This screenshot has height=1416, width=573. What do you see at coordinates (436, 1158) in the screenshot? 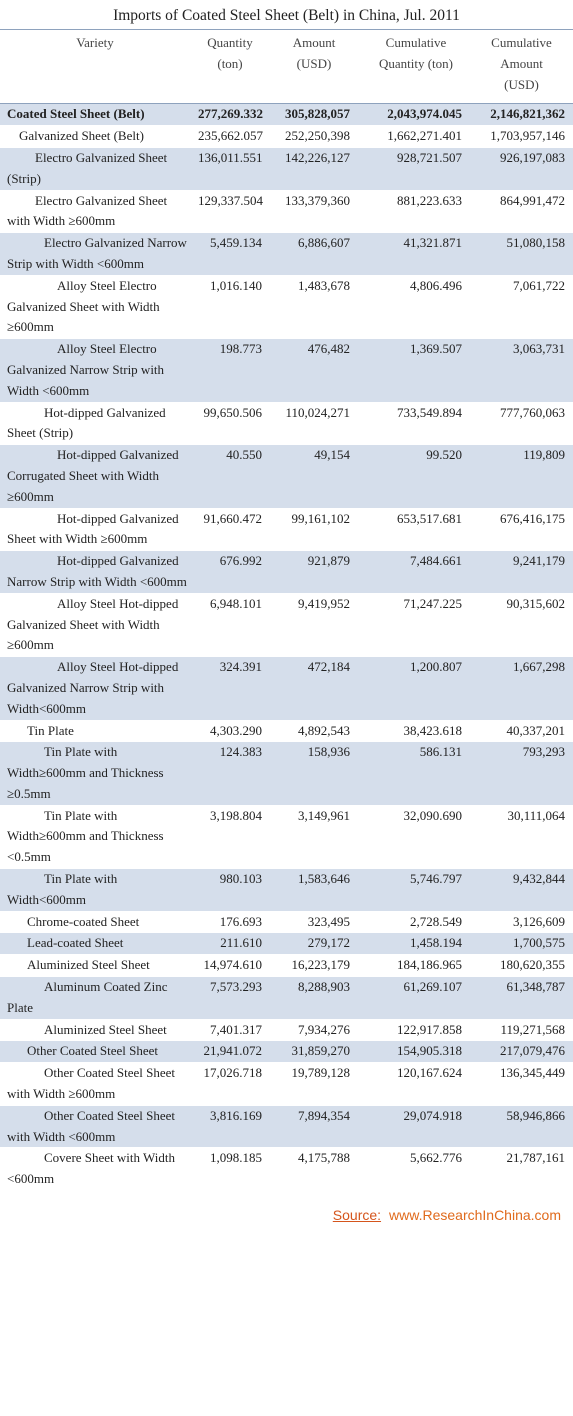
I see `number-cell: 5,662.776` at bounding box center [436, 1158].